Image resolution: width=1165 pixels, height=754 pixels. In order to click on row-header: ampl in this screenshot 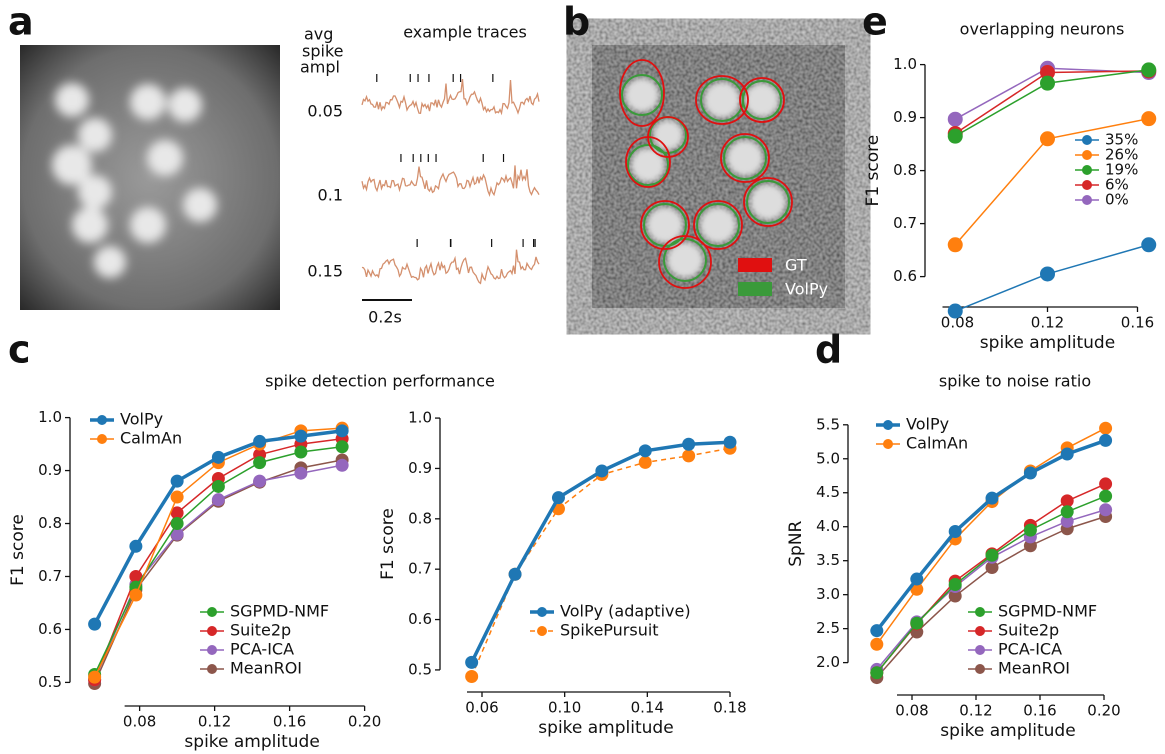, I will do `click(320, 67)`.